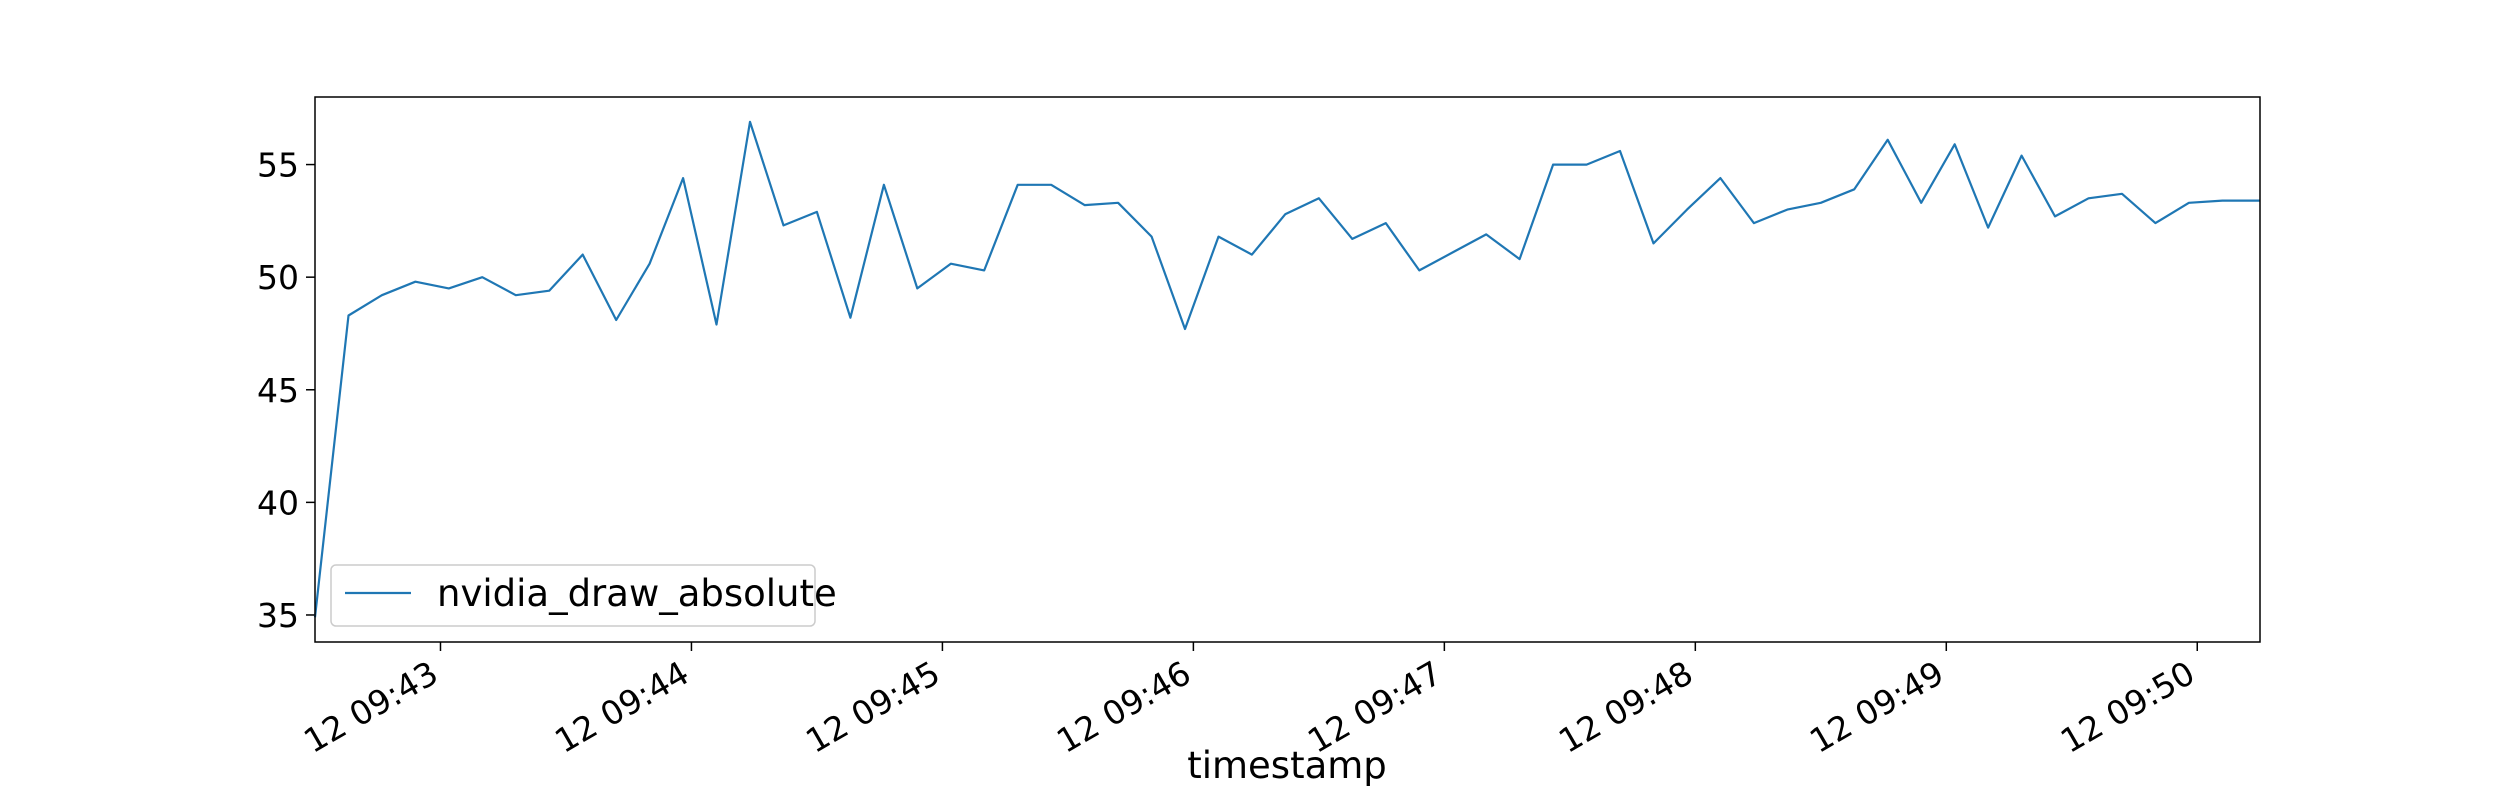 This screenshot has height=800, width=2500. I want to click on x-tick-label: 12 09:50, so click(2127, 707).